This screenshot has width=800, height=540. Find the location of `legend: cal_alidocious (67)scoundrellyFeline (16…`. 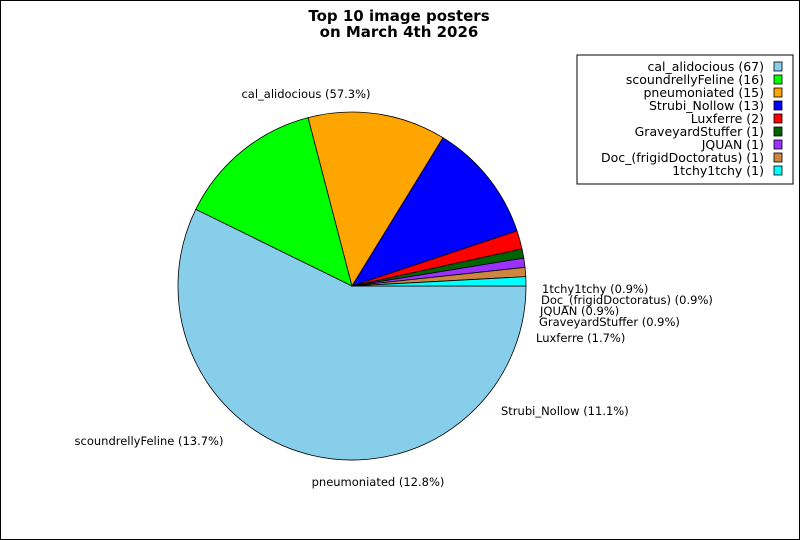

legend: cal_alidocious (67)scoundrellyFeline (16… is located at coordinates (685, 119).